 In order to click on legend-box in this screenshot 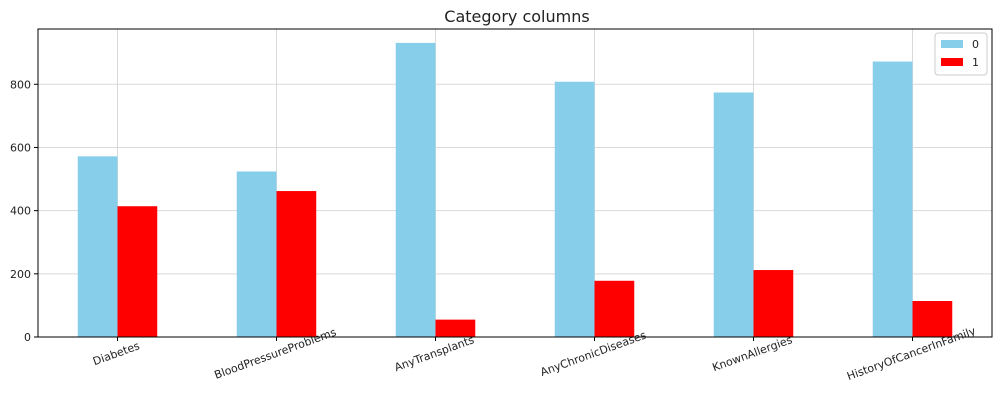, I will do `click(961, 54)`.